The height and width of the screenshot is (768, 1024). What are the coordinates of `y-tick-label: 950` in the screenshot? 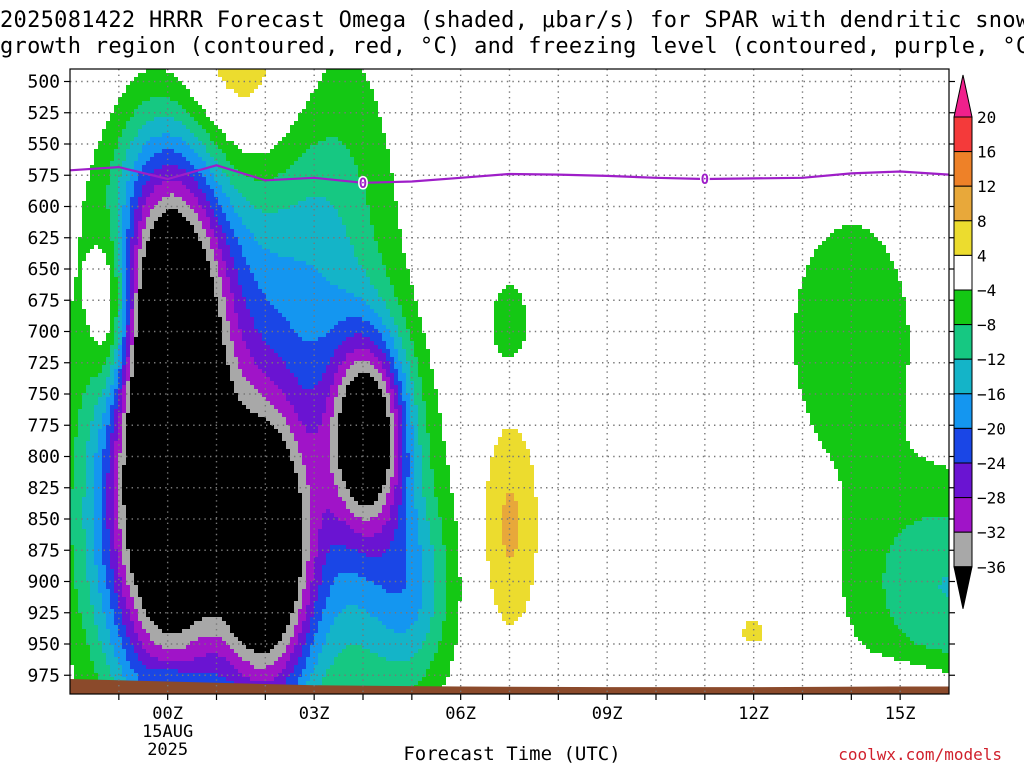 It's located at (43, 644).